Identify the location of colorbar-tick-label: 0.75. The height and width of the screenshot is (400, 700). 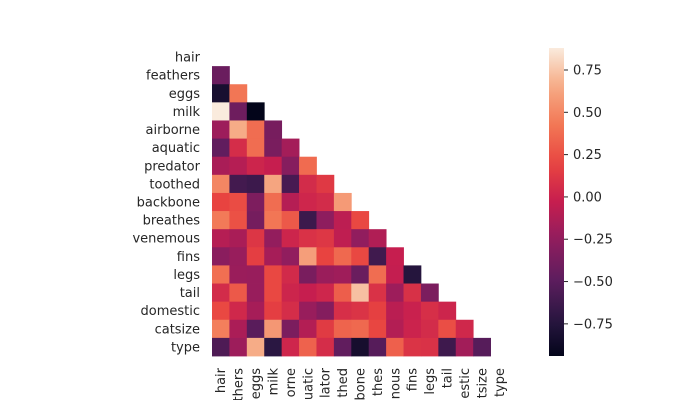
(587, 71).